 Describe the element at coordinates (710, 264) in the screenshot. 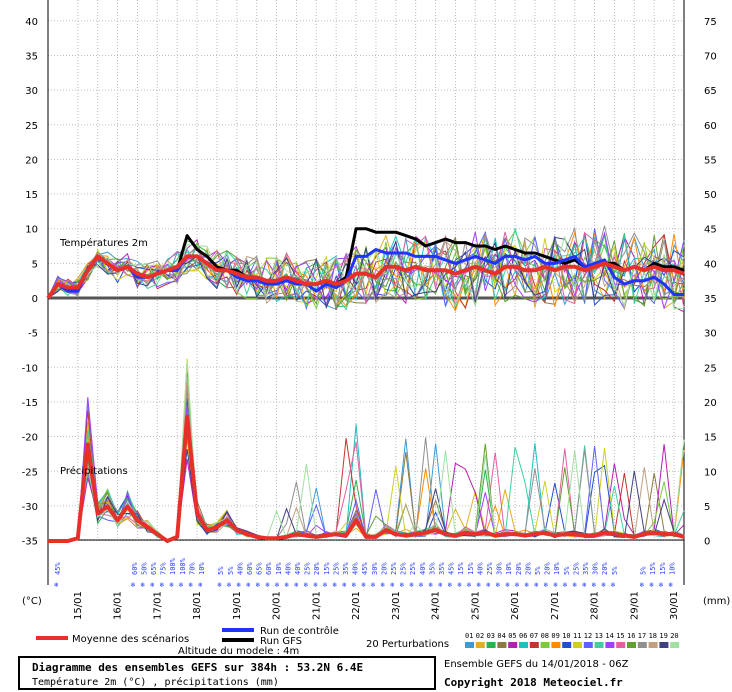

I see `right-tick-label: 40` at that location.